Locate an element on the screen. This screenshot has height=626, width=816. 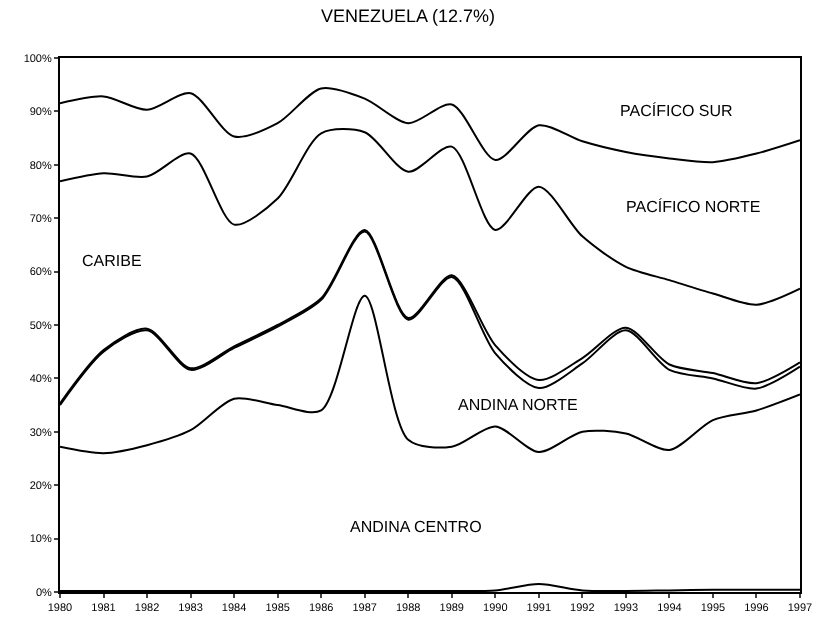
annotation: CARIBE is located at coordinates (112, 261).